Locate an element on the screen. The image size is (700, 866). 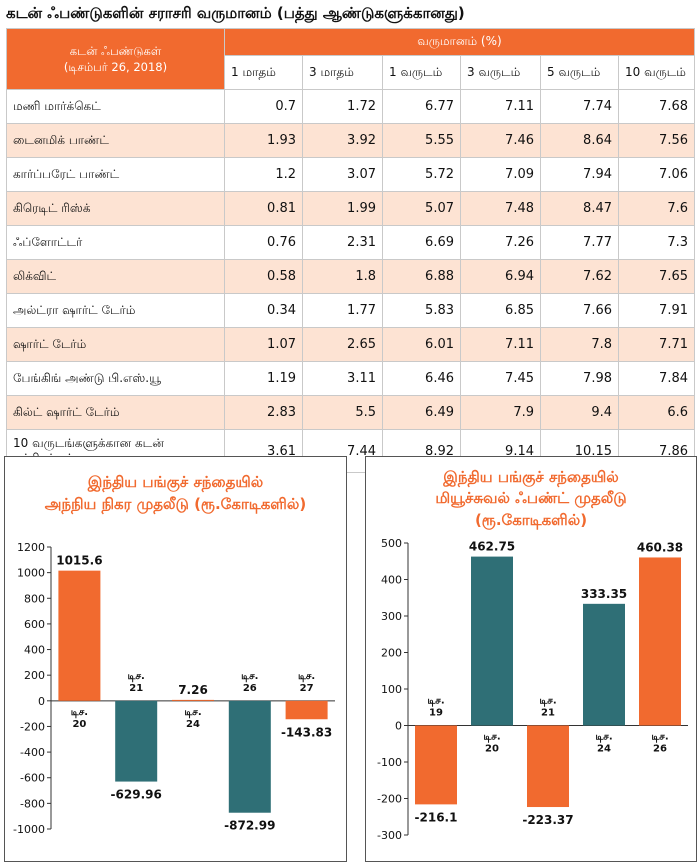
return-value: 7.45 is located at coordinates (500, 378).